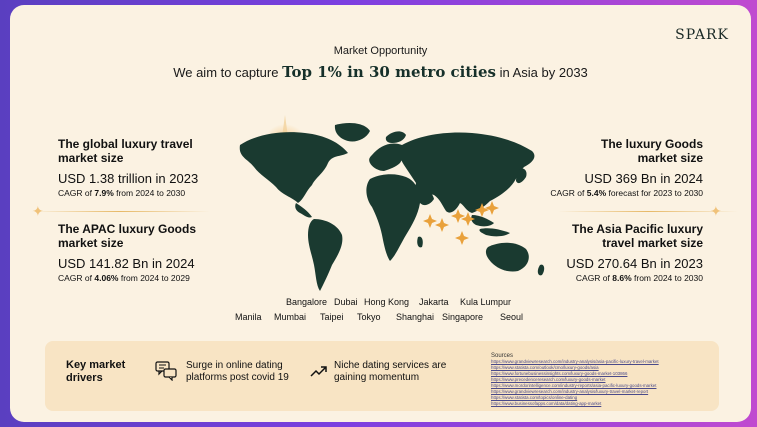 The width and height of the screenshot is (757, 427). I want to click on stat-cagr: CAGR of 4.06% from 2024 to 2029, so click(124, 278).